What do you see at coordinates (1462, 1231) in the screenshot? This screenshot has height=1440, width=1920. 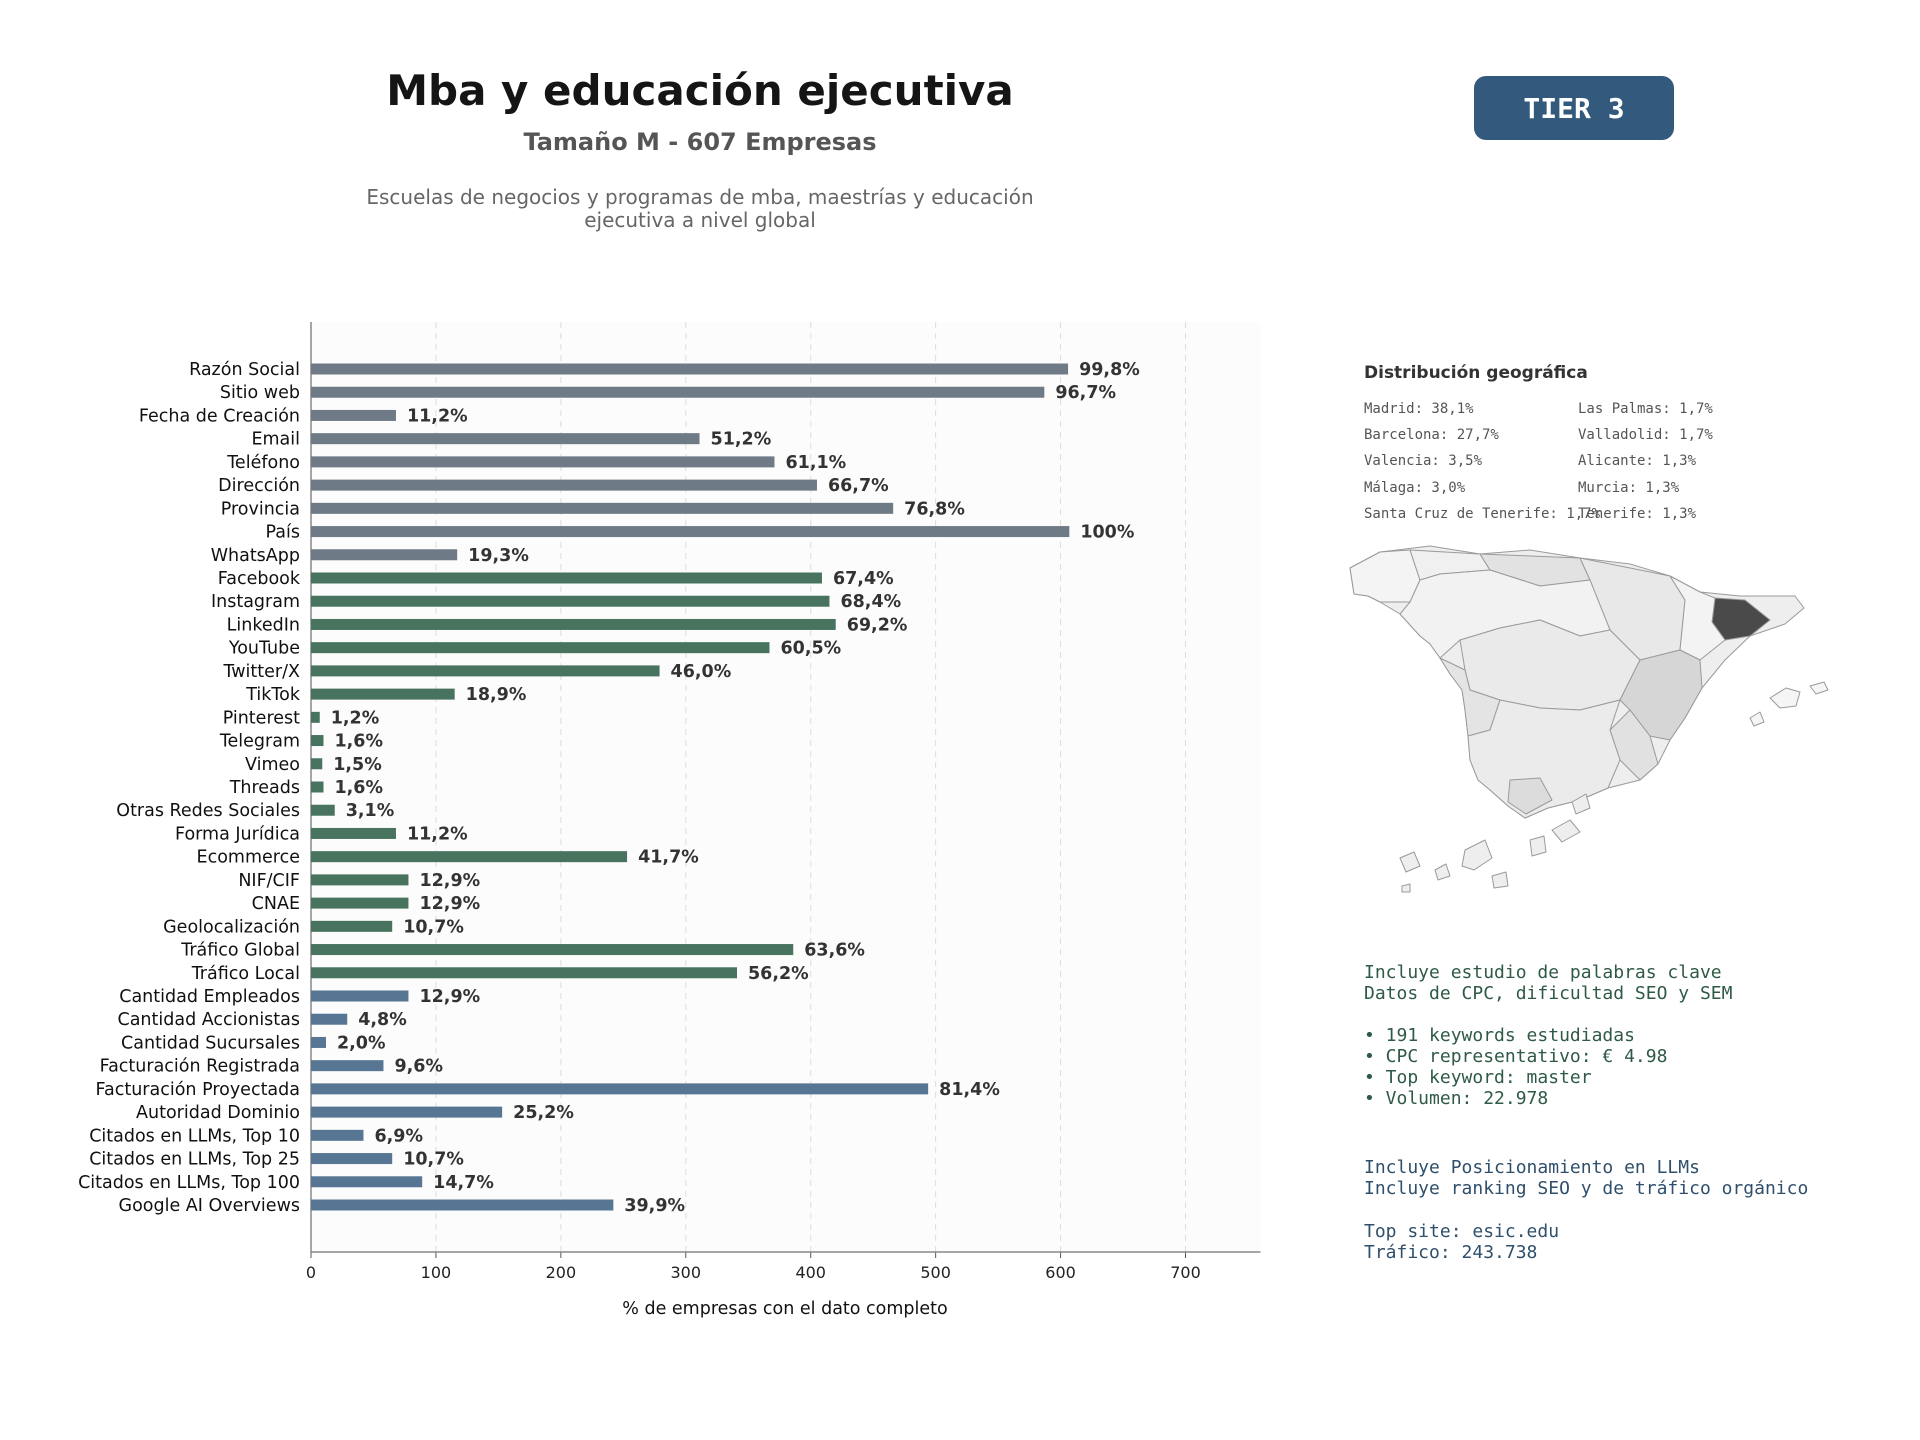 I see `llm-top-site: Top site: esic.edu` at bounding box center [1462, 1231].